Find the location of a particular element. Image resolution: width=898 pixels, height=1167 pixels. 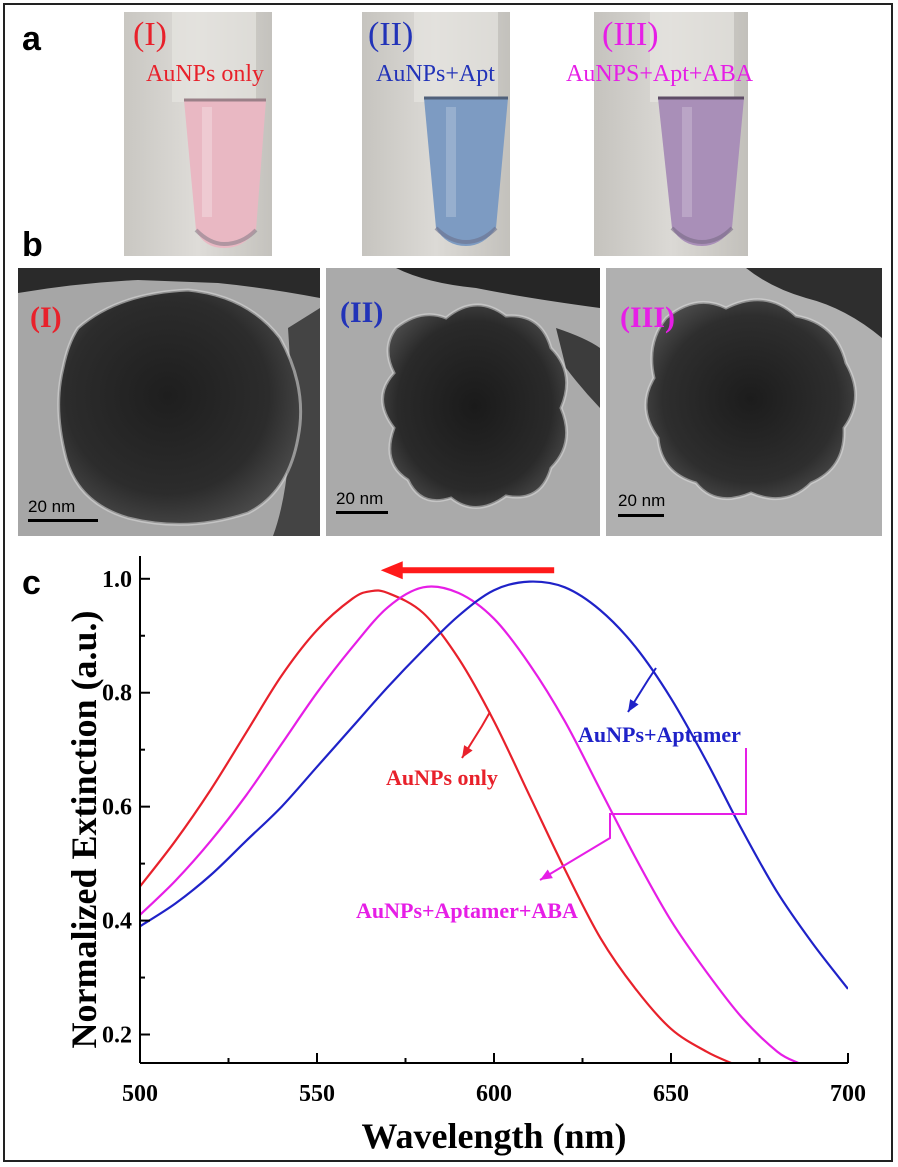

shift-arrow-head is located at coordinates (391, 570).